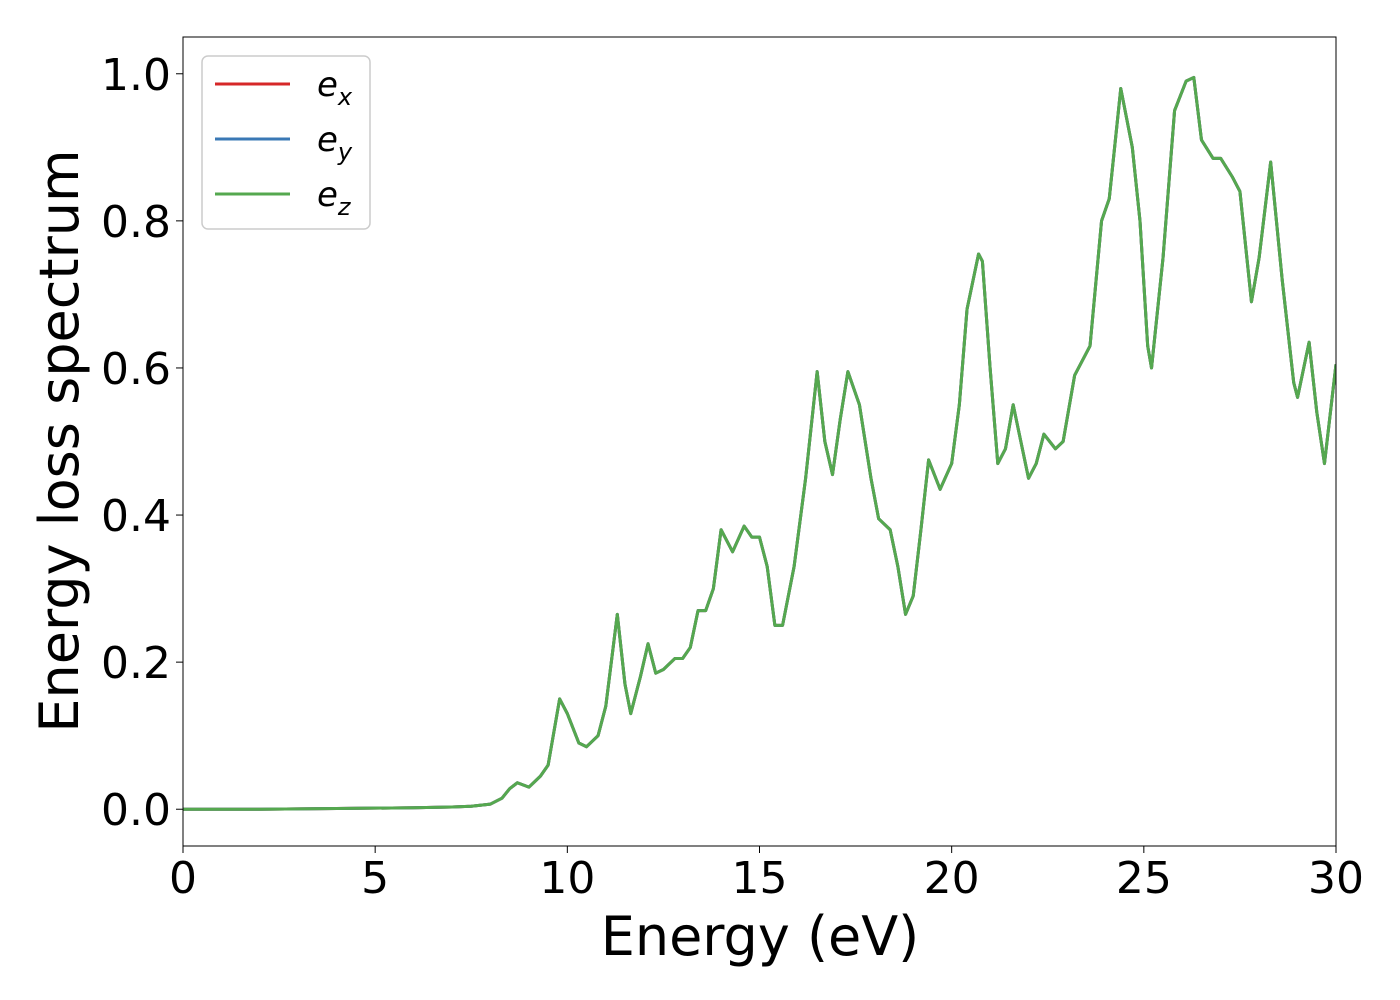 This screenshot has width=1400, height=1000. Describe the element at coordinates (335, 88) in the screenshot. I see `legend-label: ex` at that location.